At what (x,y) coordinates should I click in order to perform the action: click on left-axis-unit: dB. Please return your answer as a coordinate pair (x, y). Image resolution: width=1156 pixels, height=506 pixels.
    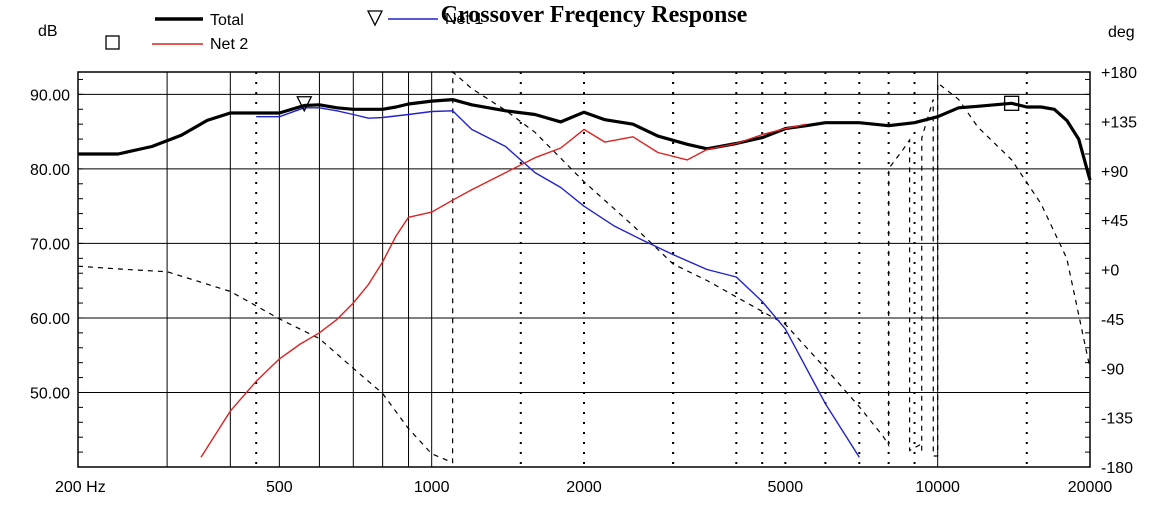
    Looking at the image, I should click on (48, 31).